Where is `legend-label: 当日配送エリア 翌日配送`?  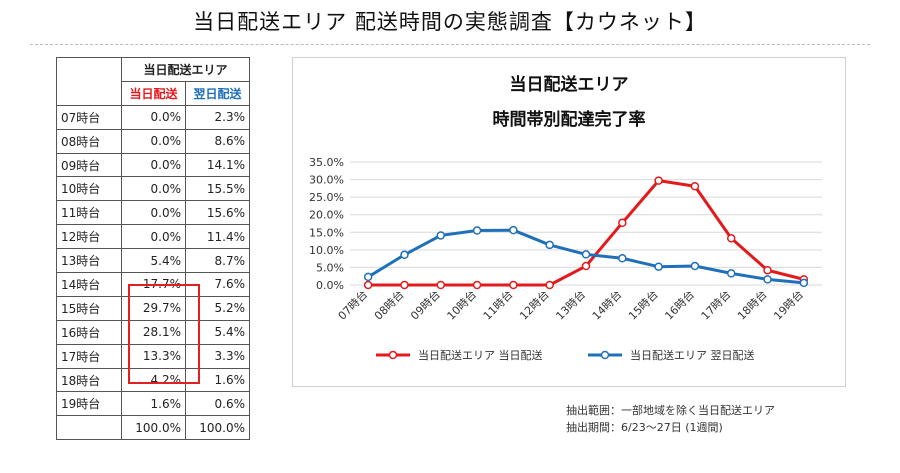 legend-label: 当日配送エリア 翌日配送 is located at coordinates (692, 355).